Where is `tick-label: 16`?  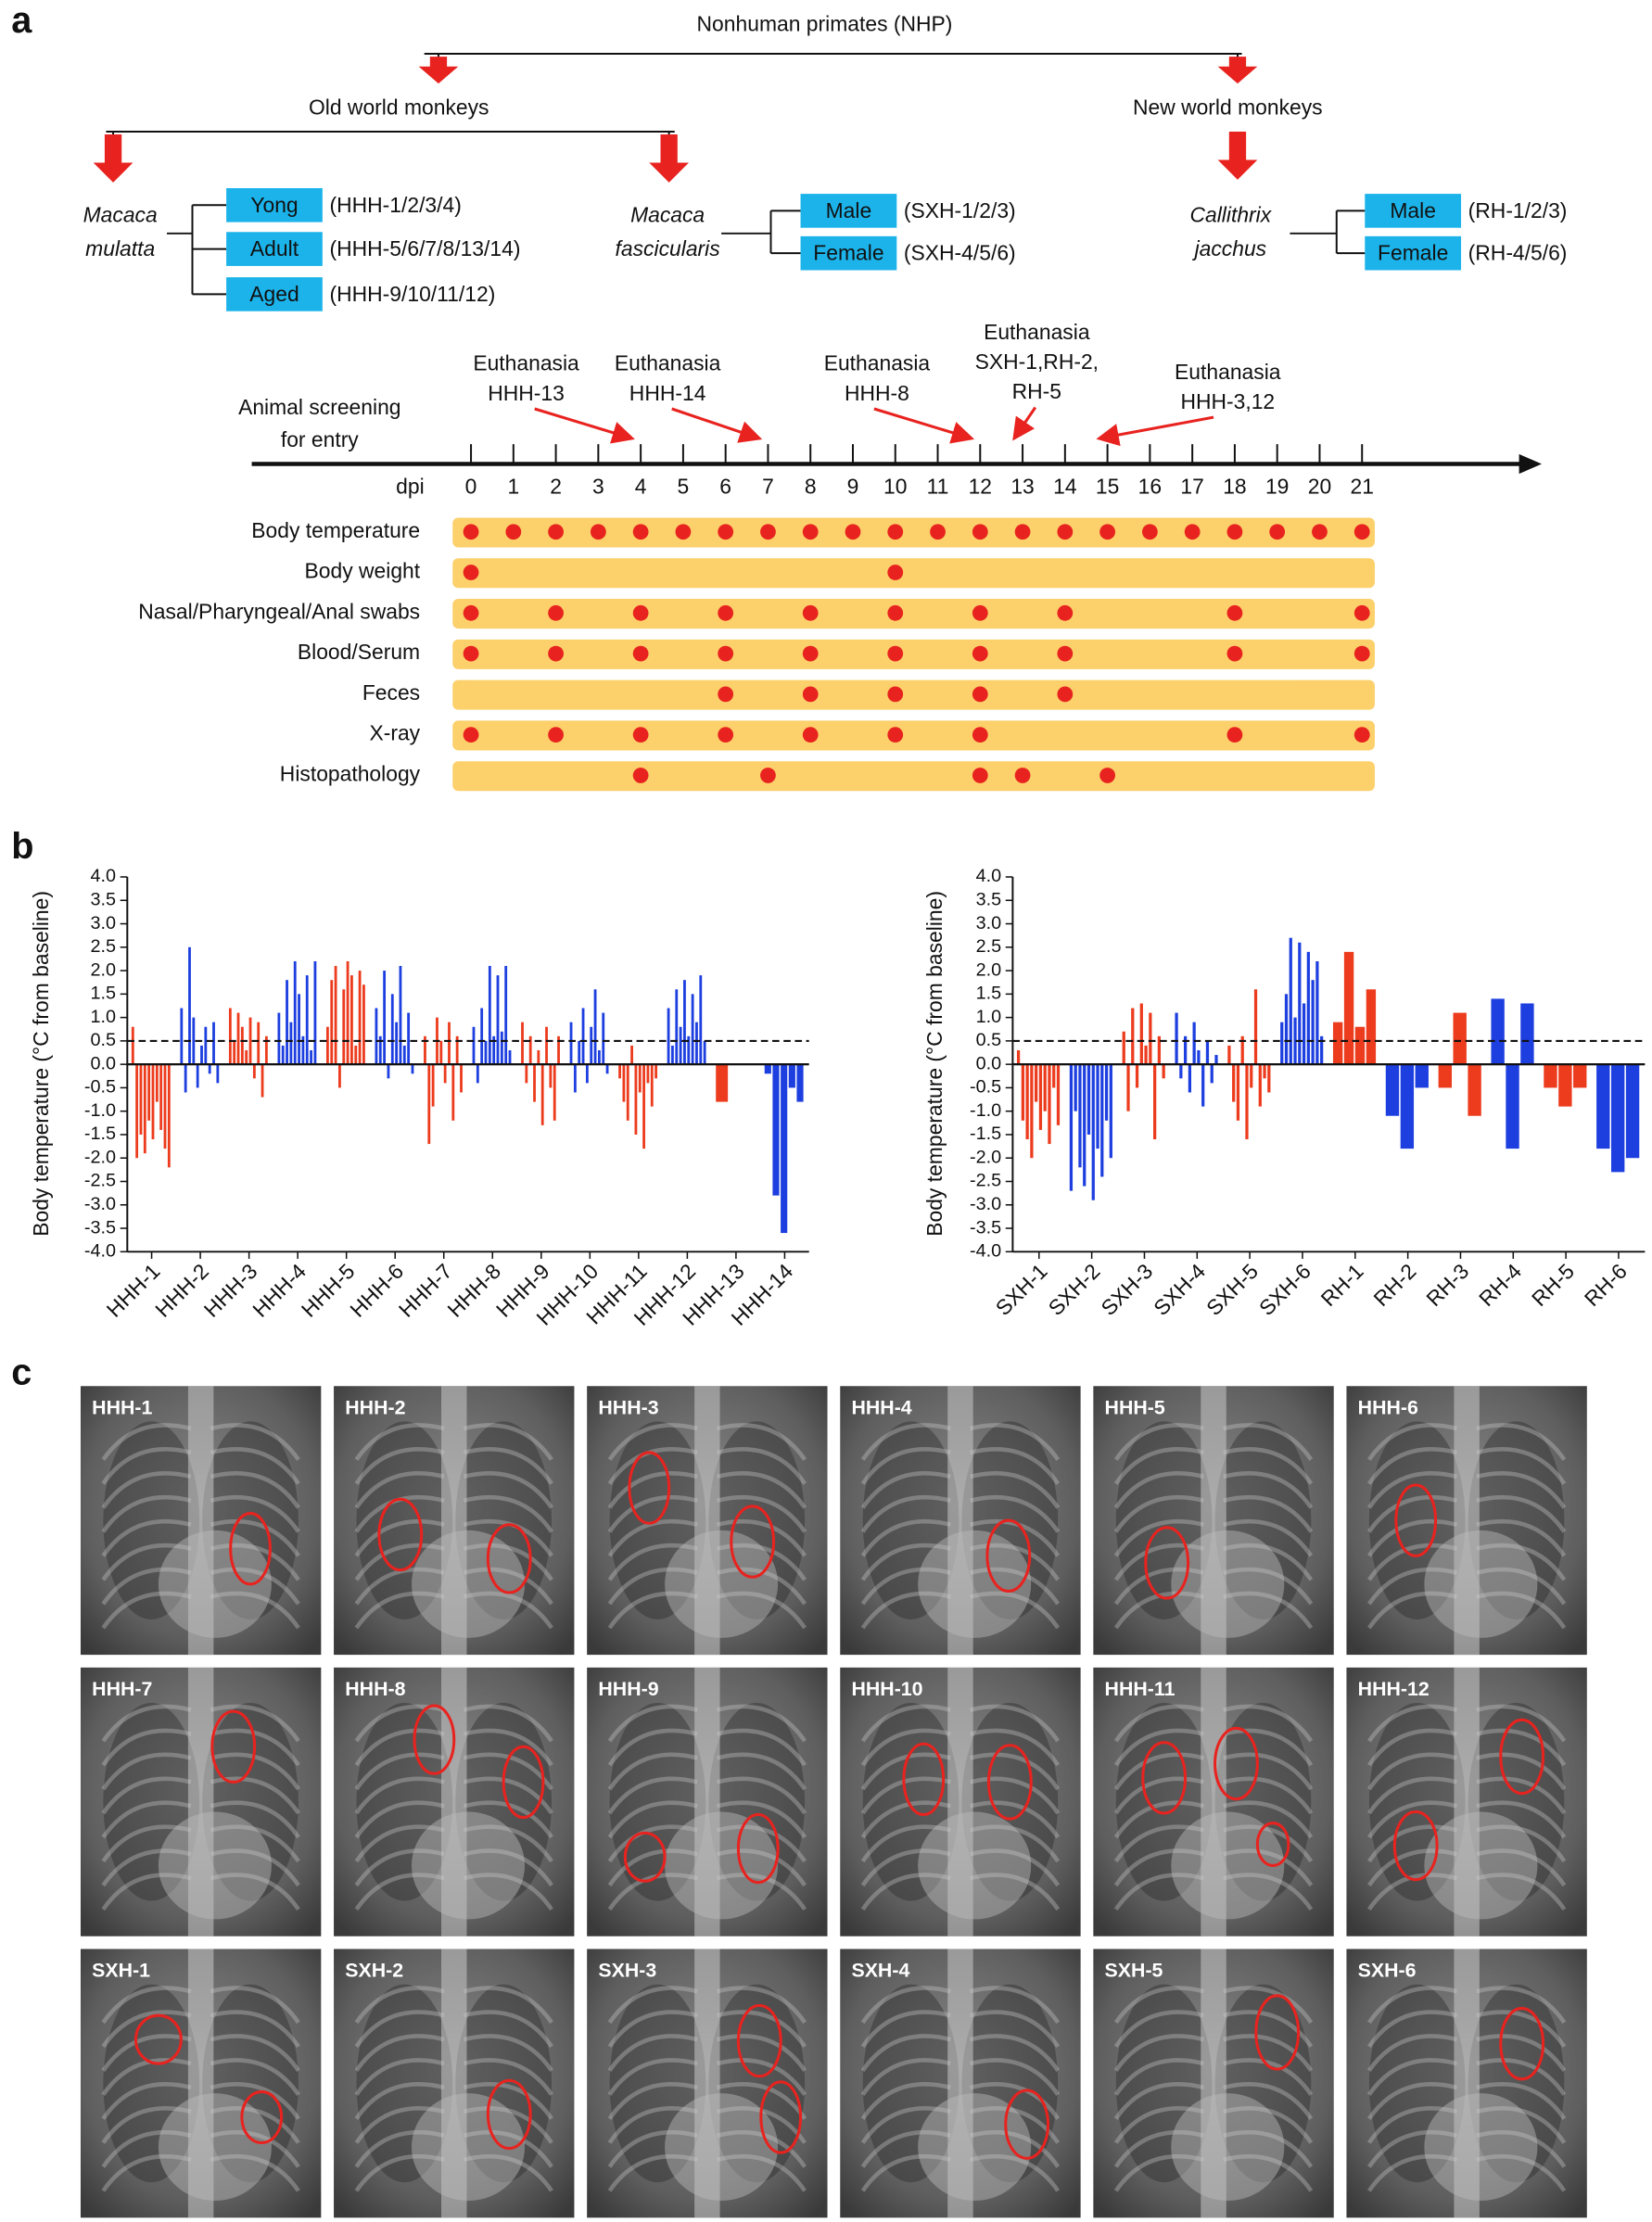
tick-label: 16 is located at coordinates (1150, 486).